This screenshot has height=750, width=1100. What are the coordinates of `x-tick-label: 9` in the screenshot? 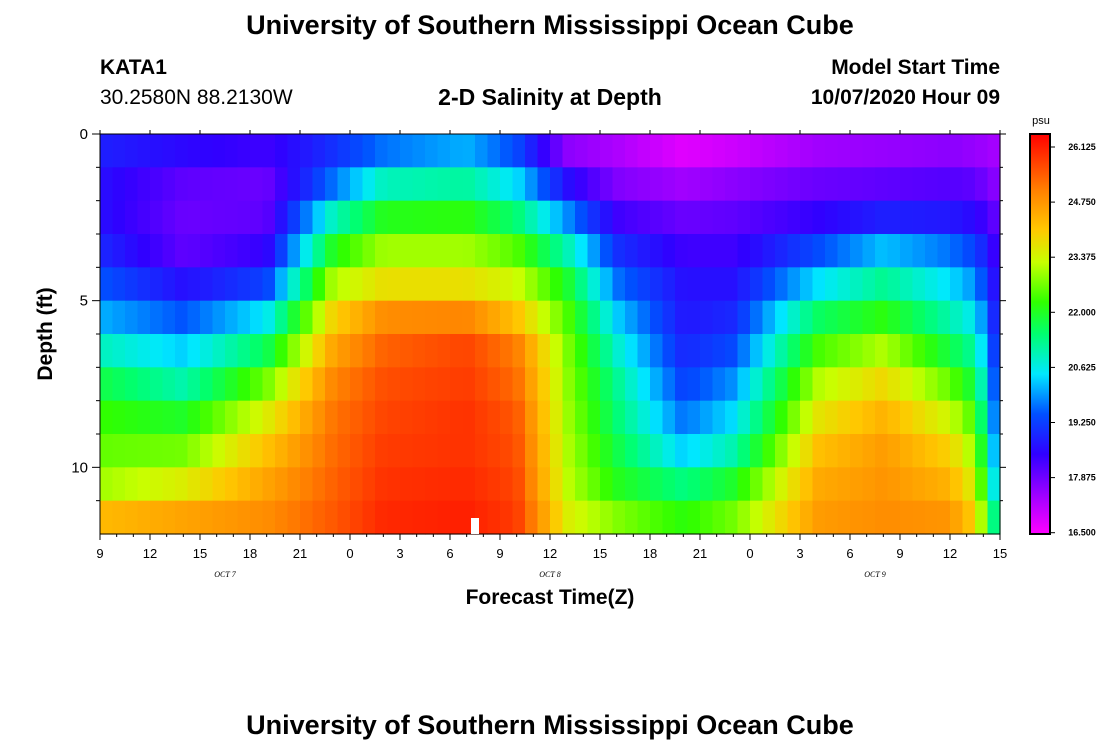 It's located at (899, 553).